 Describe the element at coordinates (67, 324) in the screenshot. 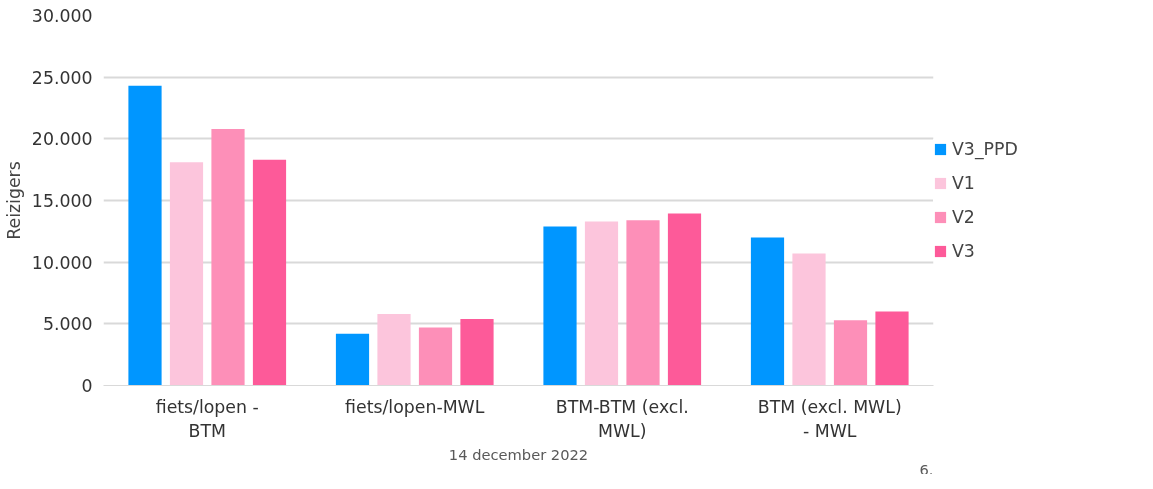

I see `y-tick-label: 5.000` at that location.